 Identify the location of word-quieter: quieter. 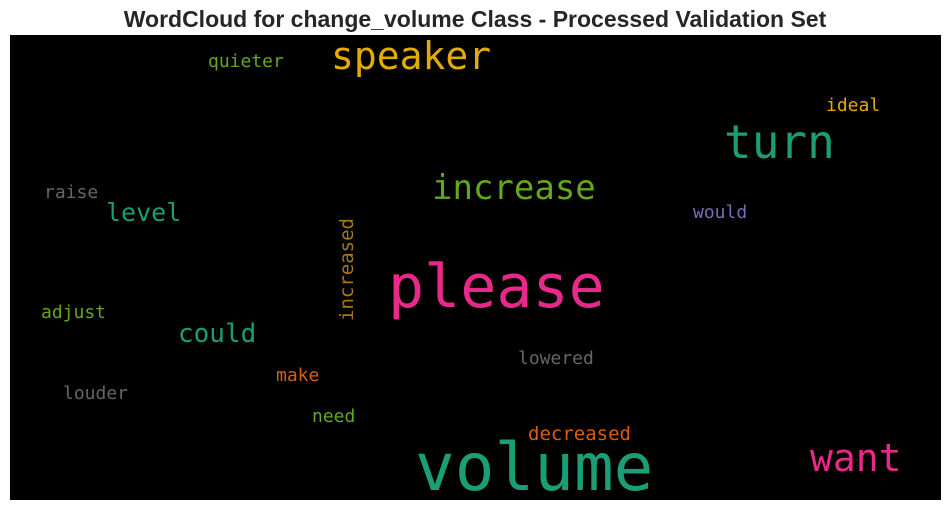
(246, 61).